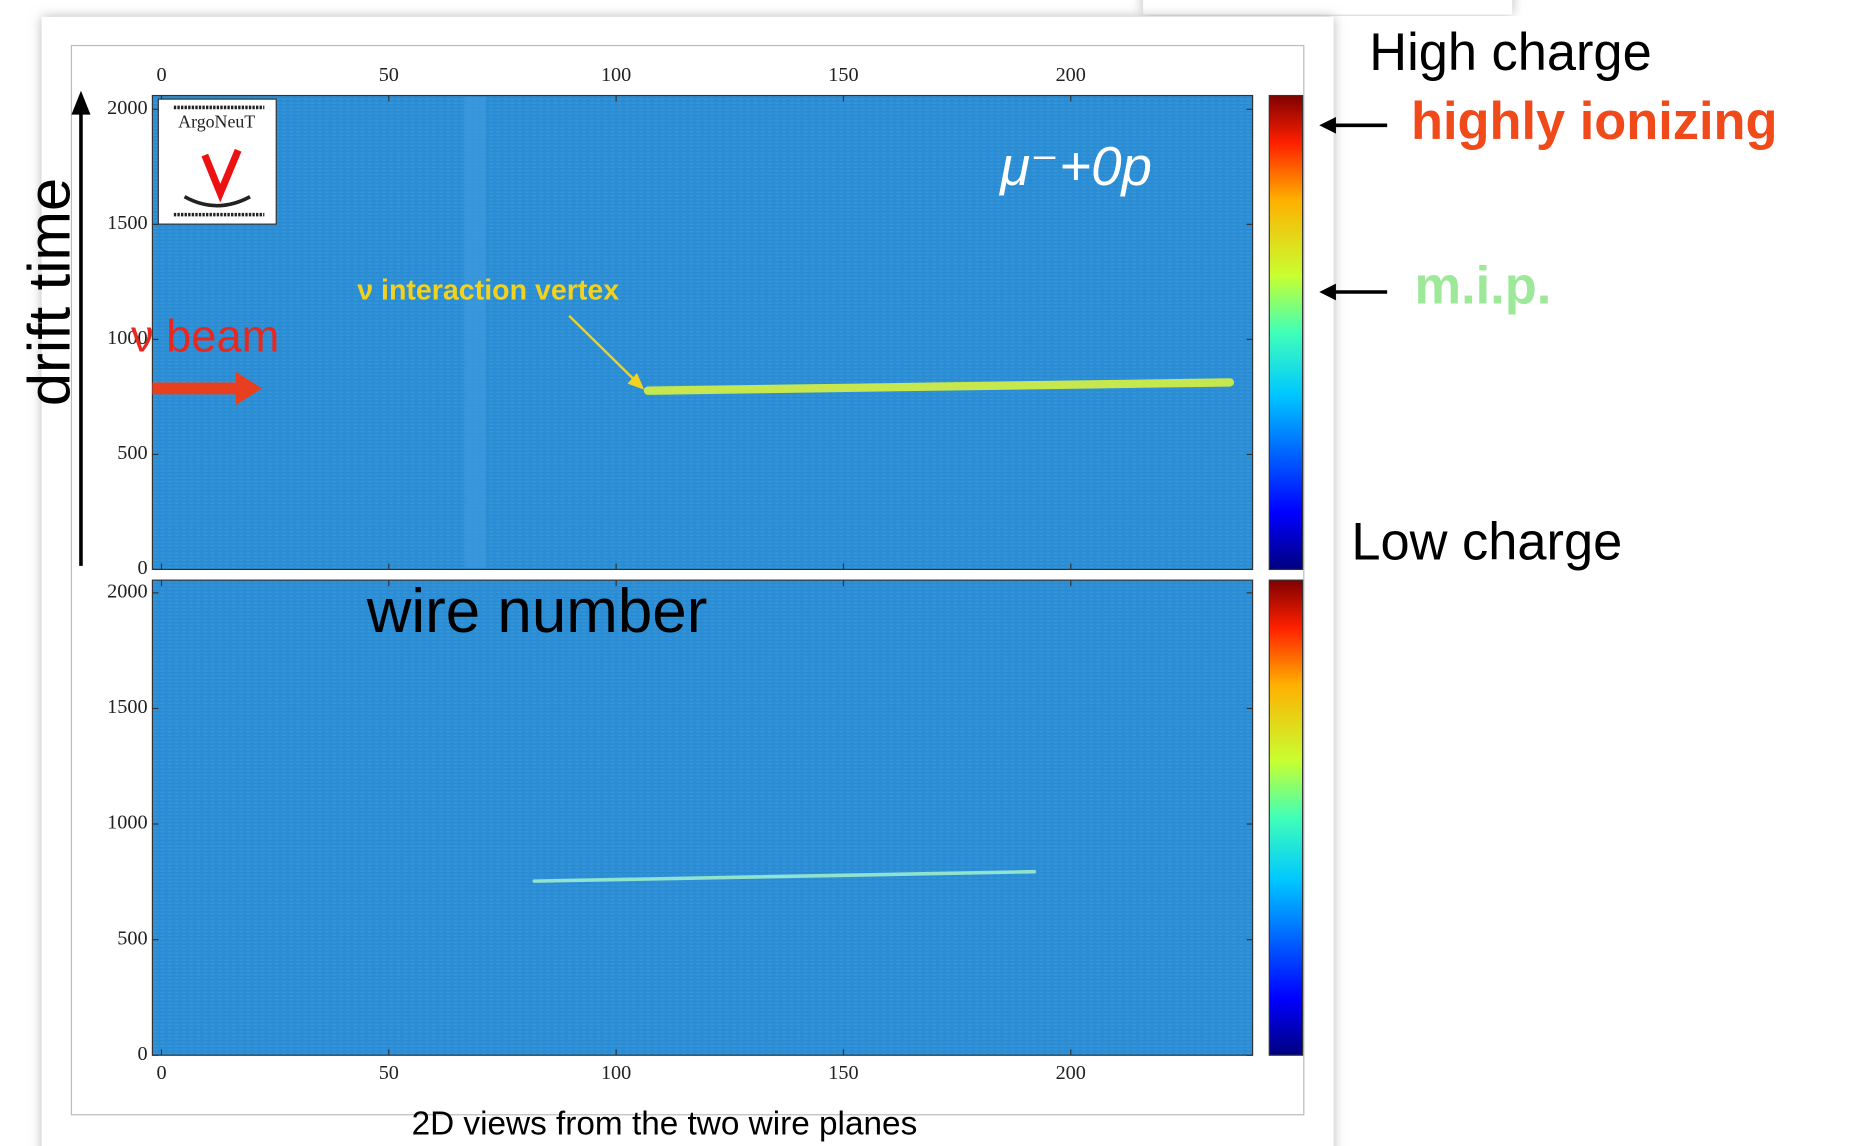 The width and height of the screenshot is (1867, 1146). Describe the element at coordinates (1486, 542) in the screenshot. I see `low-charge-label: Low charge` at that location.